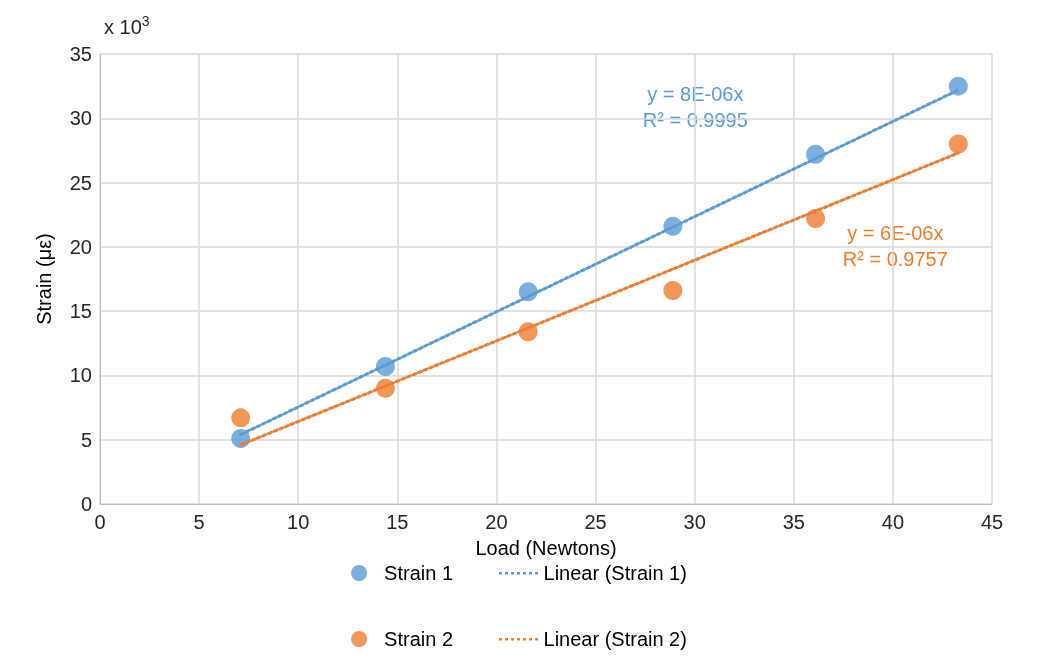 The image size is (1038, 662). What do you see at coordinates (546, 548) in the screenshot?
I see `x-axis-title: Load (Newtons)` at bounding box center [546, 548].